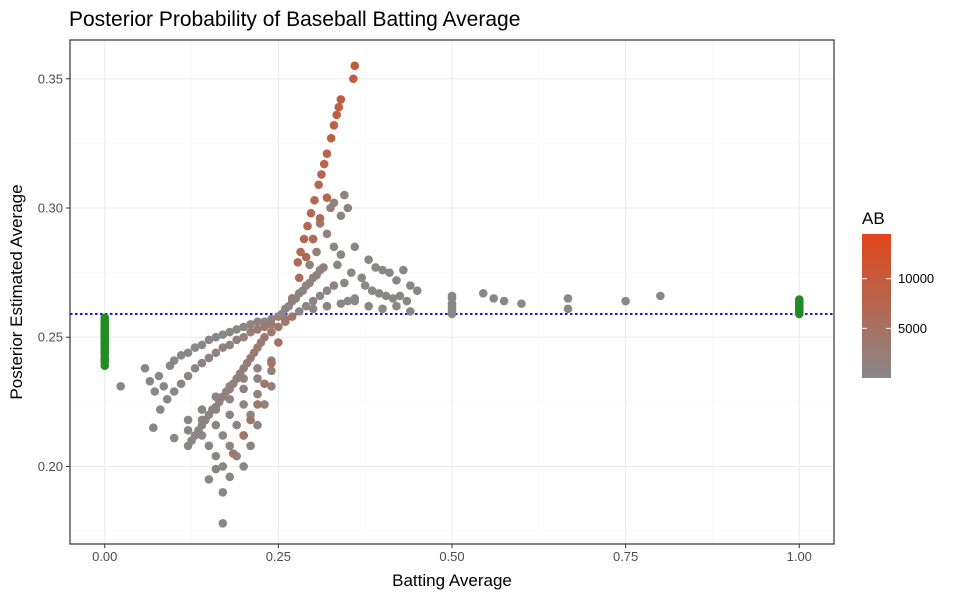 The image size is (960, 600). Describe the element at coordinates (912, 328) in the screenshot. I see `legend-tick-label: 5000` at that location.